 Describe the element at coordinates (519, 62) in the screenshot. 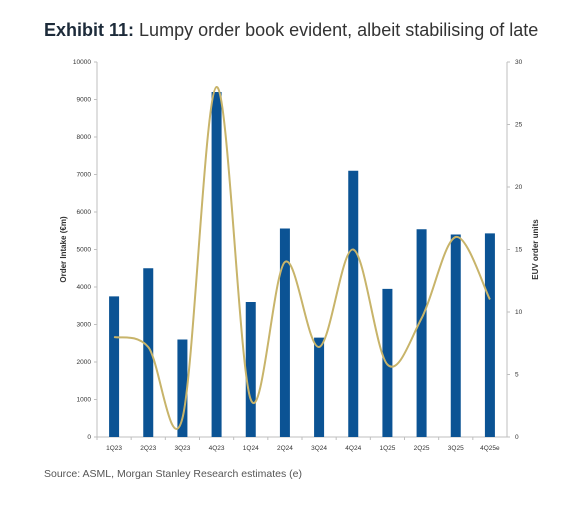

I see `right-tick-label: 30` at that location.